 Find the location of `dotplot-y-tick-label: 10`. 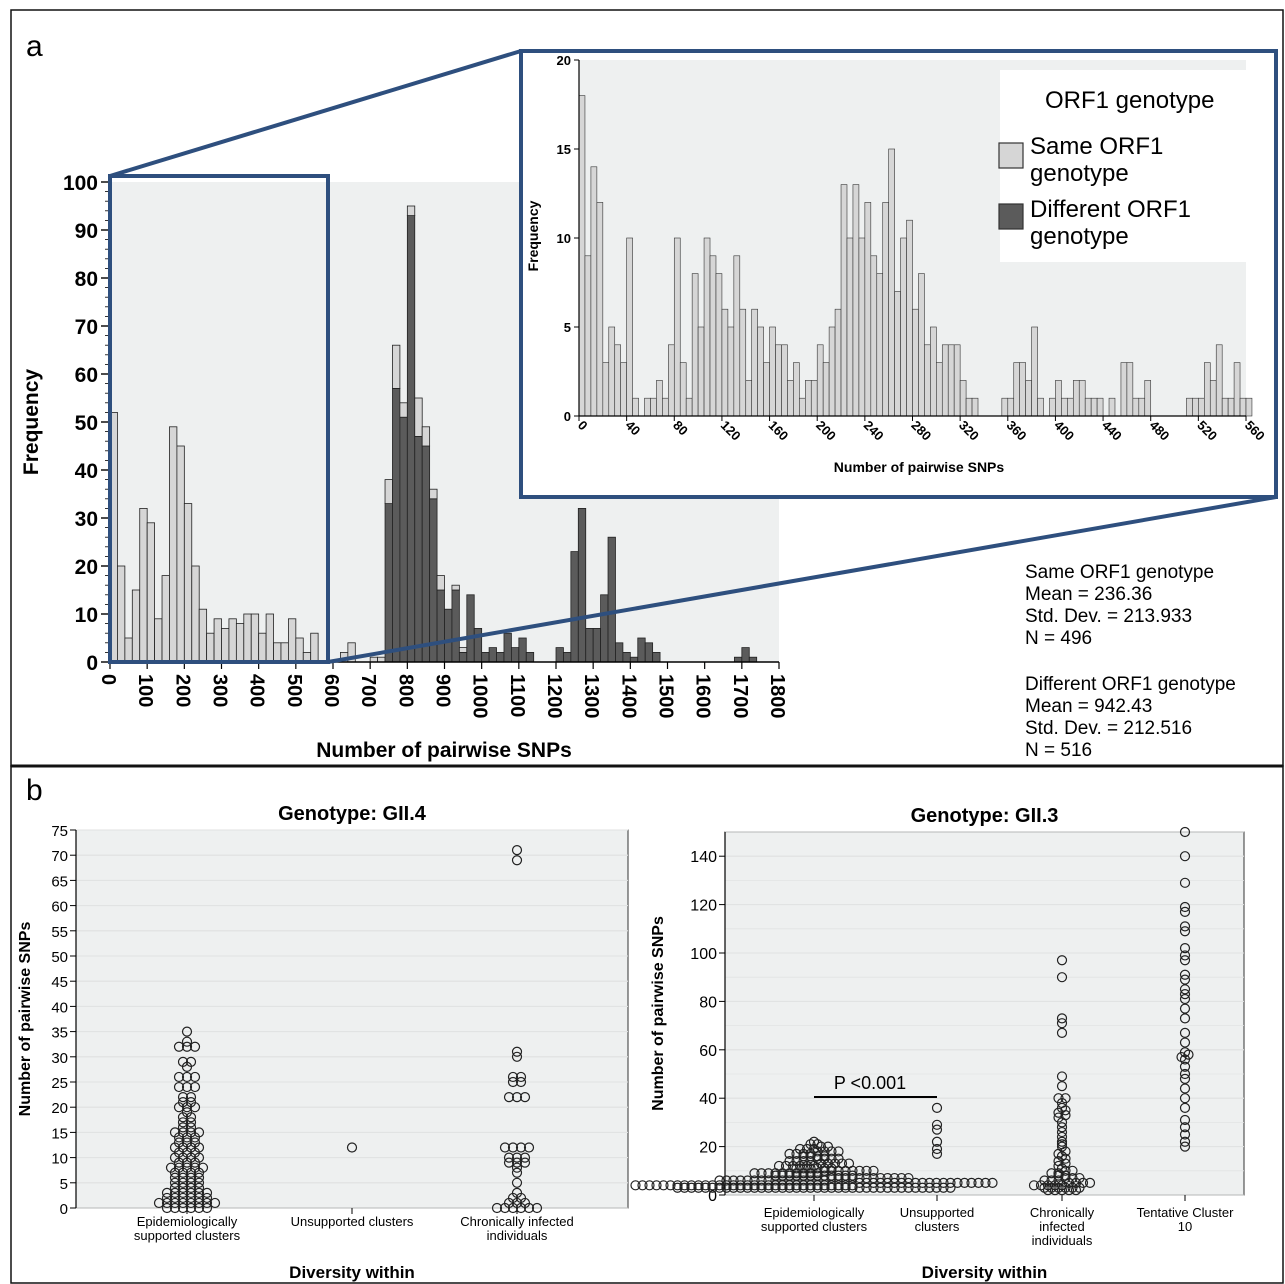

dotplot-y-tick-label: 10 is located at coordinates (59, 1159).